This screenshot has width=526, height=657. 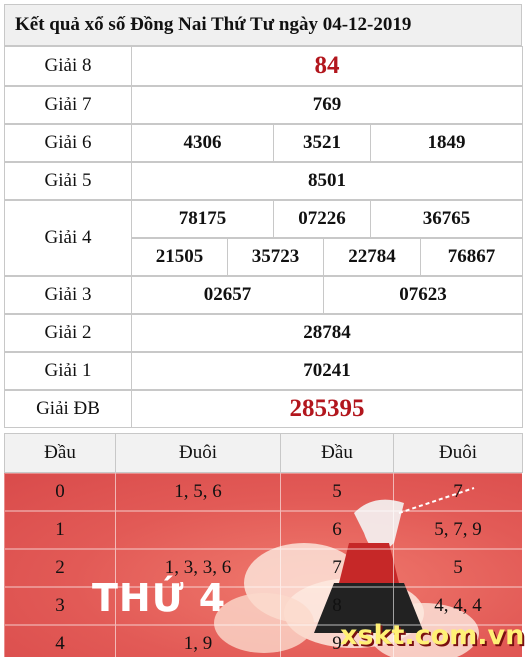 What do you see at coordinates (446, 219) in the screenshot?
I see `prize-number: 36765` at bounding box center [446, 219].